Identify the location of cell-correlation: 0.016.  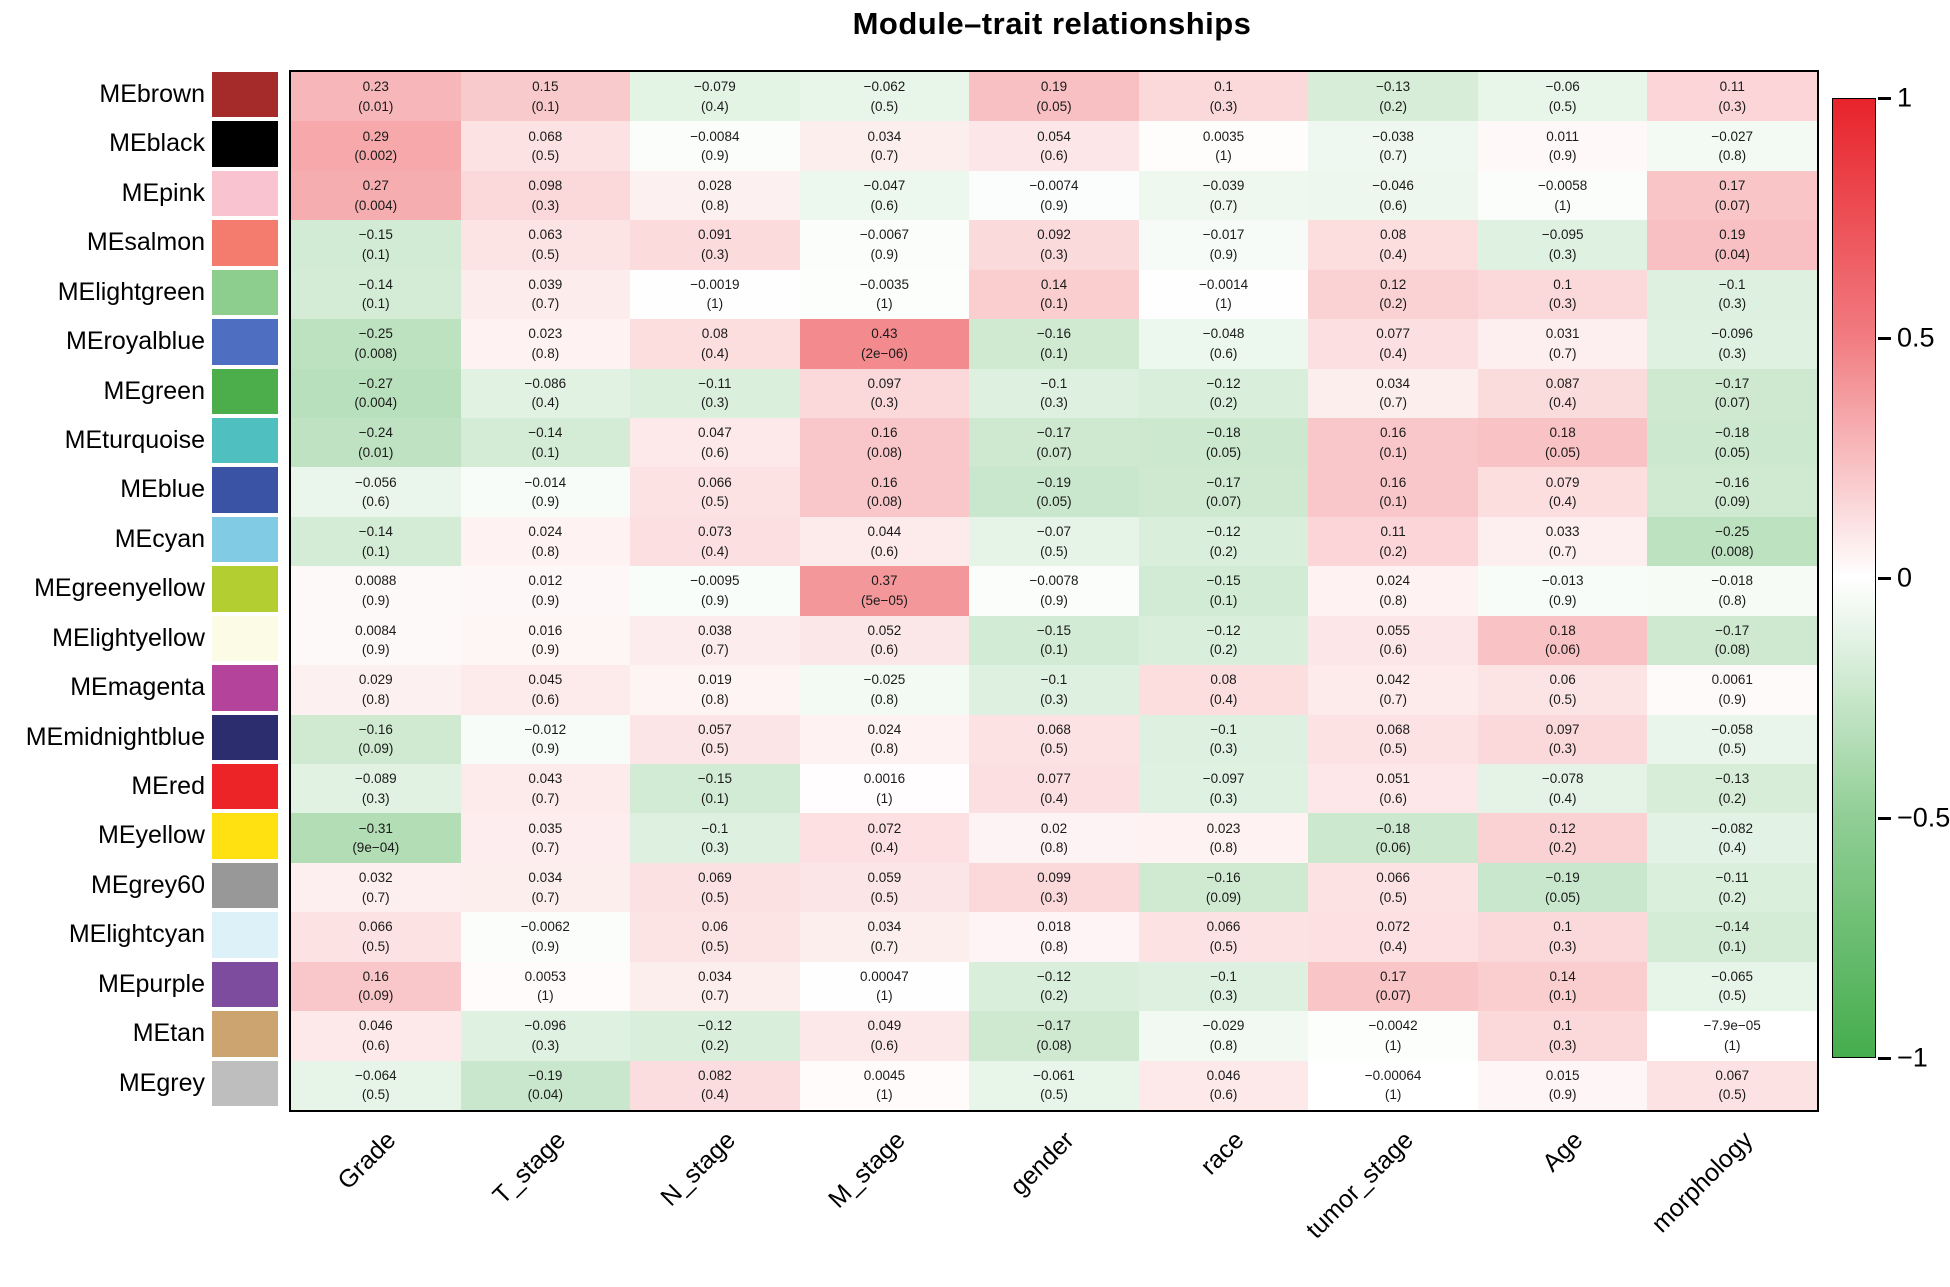
(545, 630).